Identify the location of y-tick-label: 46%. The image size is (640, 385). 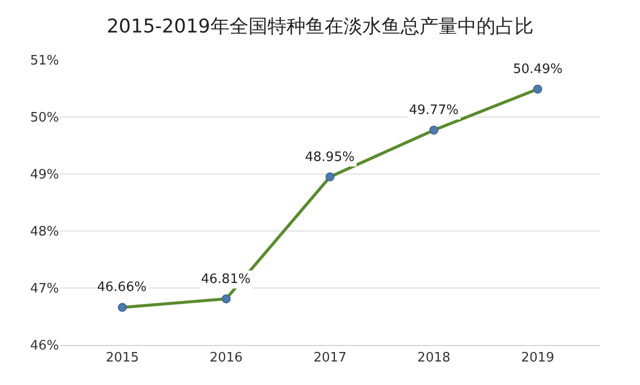
(44, 346).